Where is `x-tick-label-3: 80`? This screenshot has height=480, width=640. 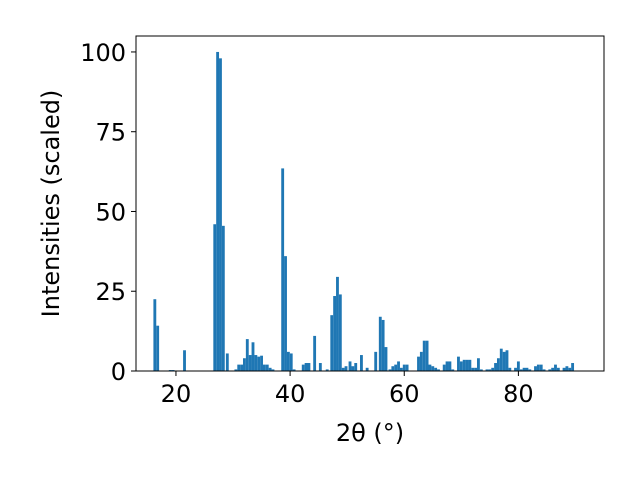
x-tick-label-3: 80 is located at coordinates (518, 394).